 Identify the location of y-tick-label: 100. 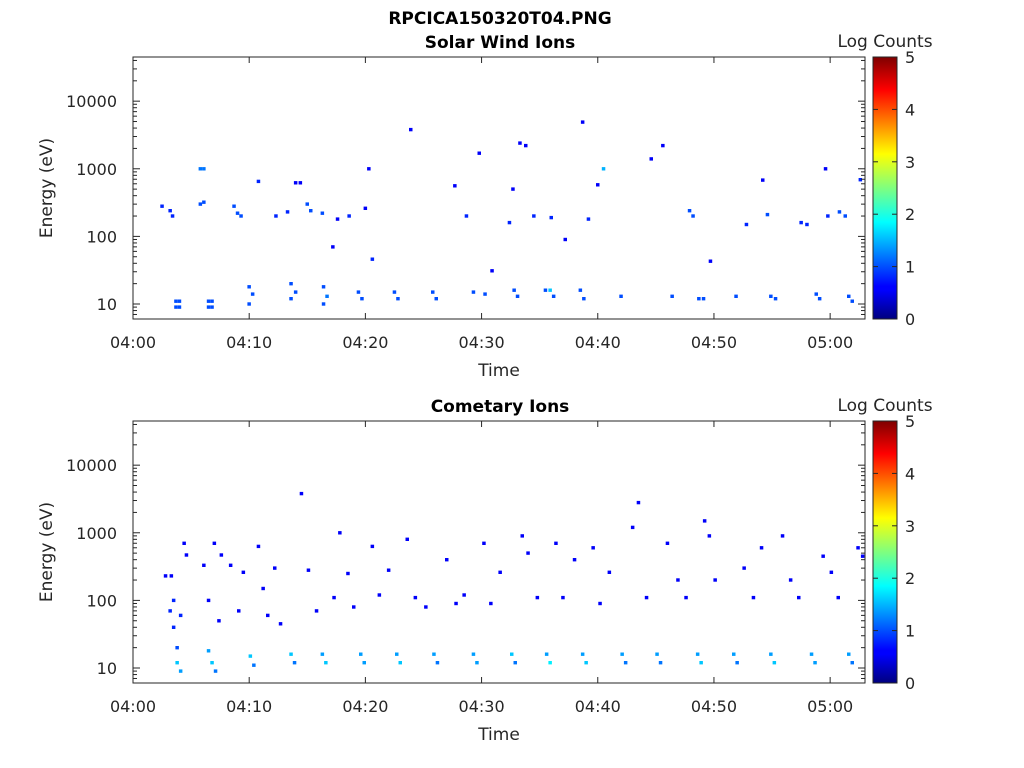
(101, 600).